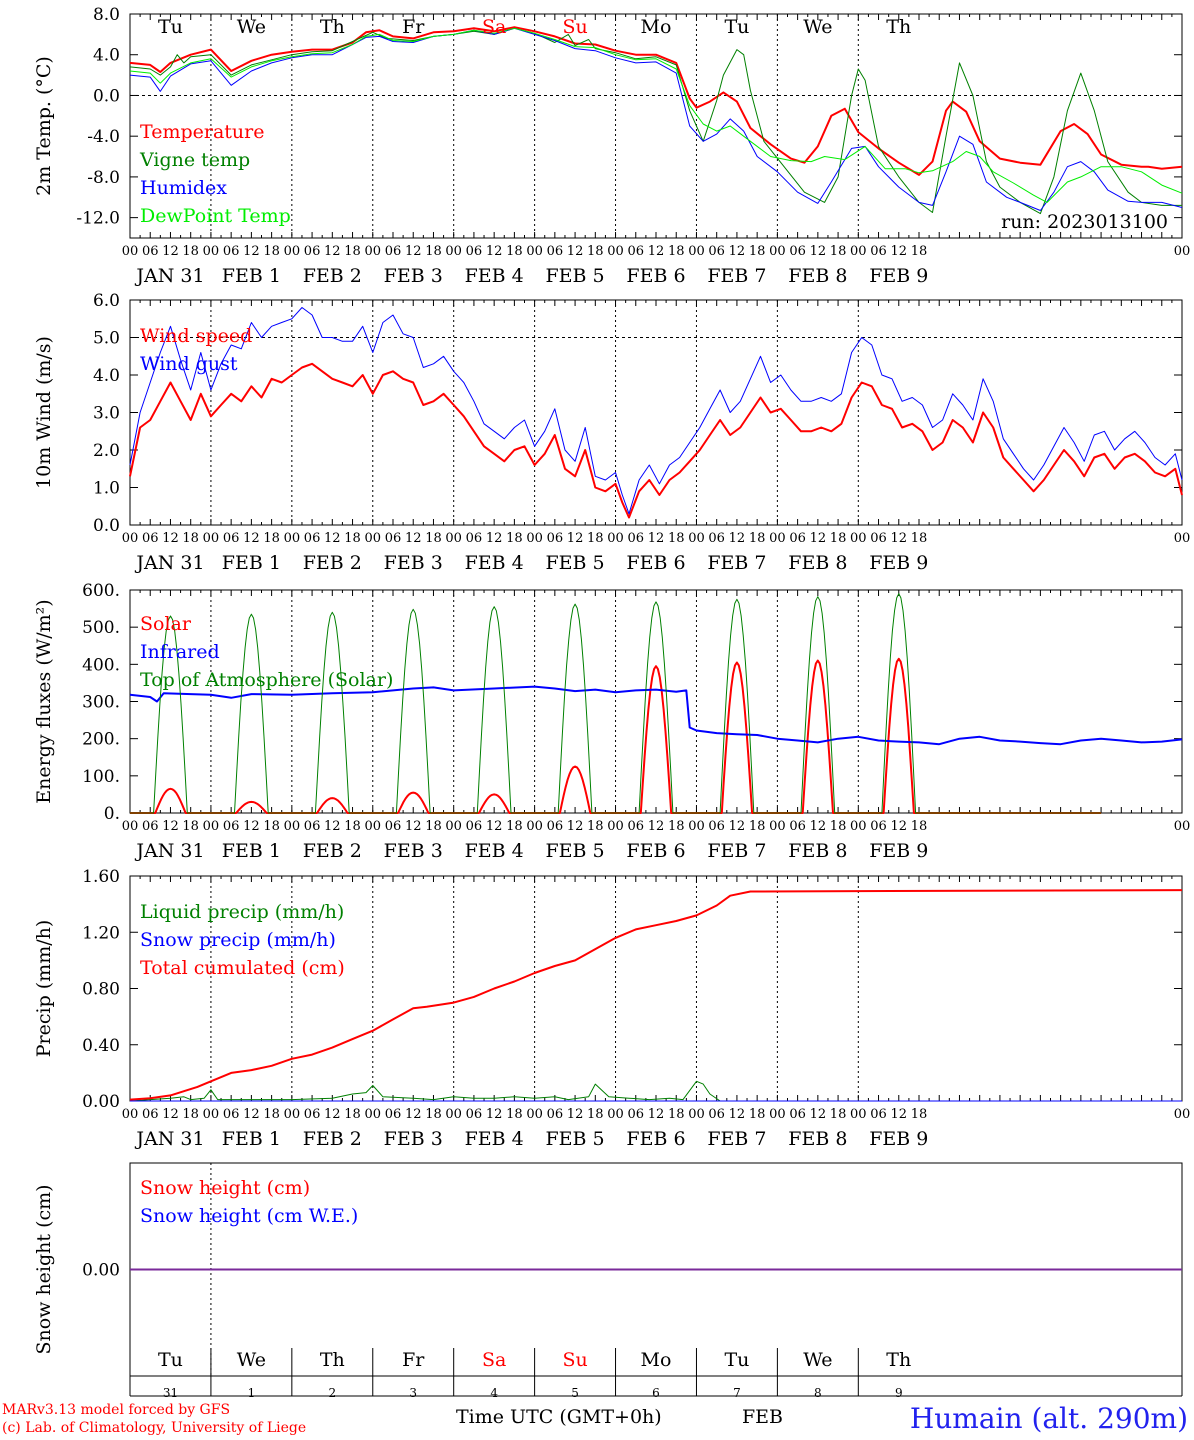 The width and height of the screenshot is (1194, 1440). Describe the element at coordinates (413, 1139) in the screenshot. I see `date-label: FEB 3` at that location.